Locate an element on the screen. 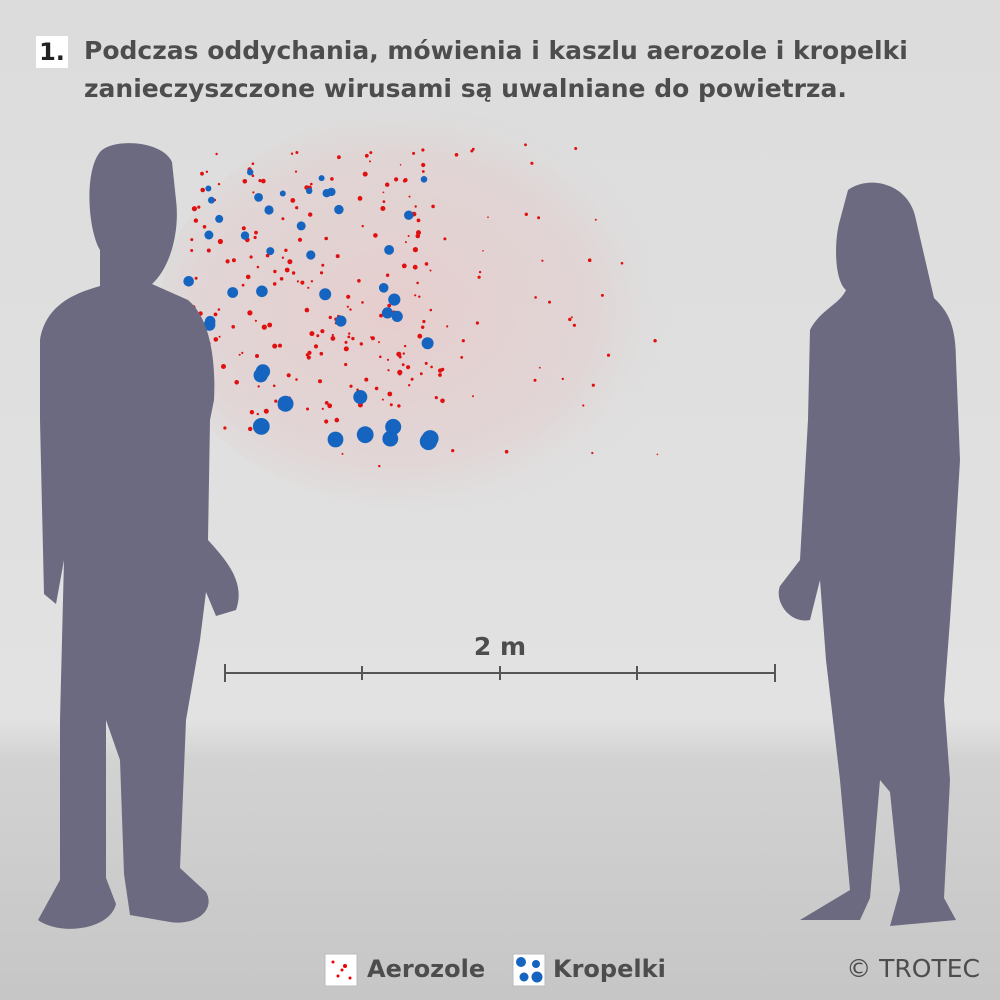  woman-silhouette is located at coordinates (869, 554).